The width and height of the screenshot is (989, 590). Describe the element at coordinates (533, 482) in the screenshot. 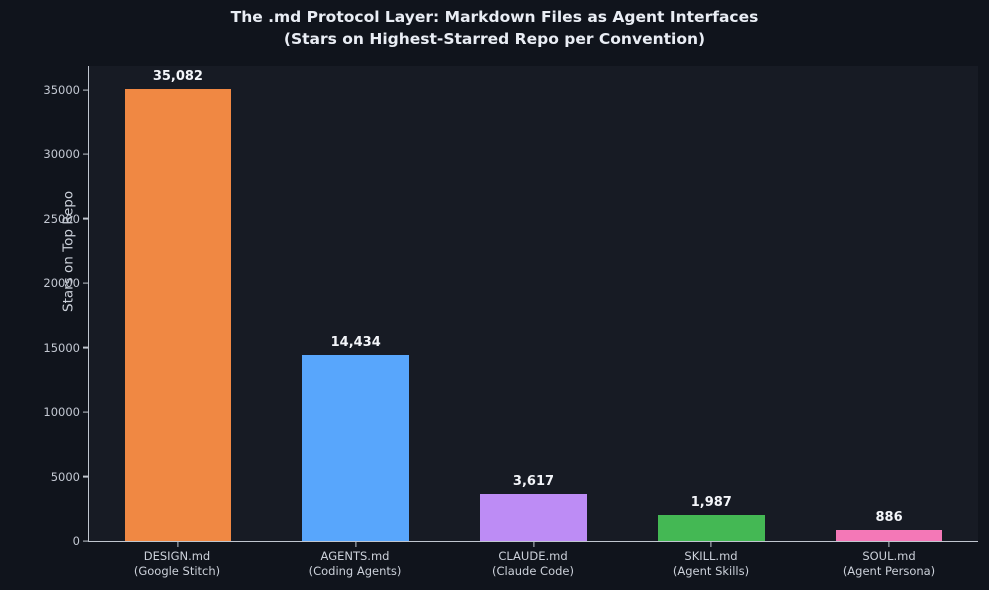

I see `bar-value-label: 3,617` at that location.